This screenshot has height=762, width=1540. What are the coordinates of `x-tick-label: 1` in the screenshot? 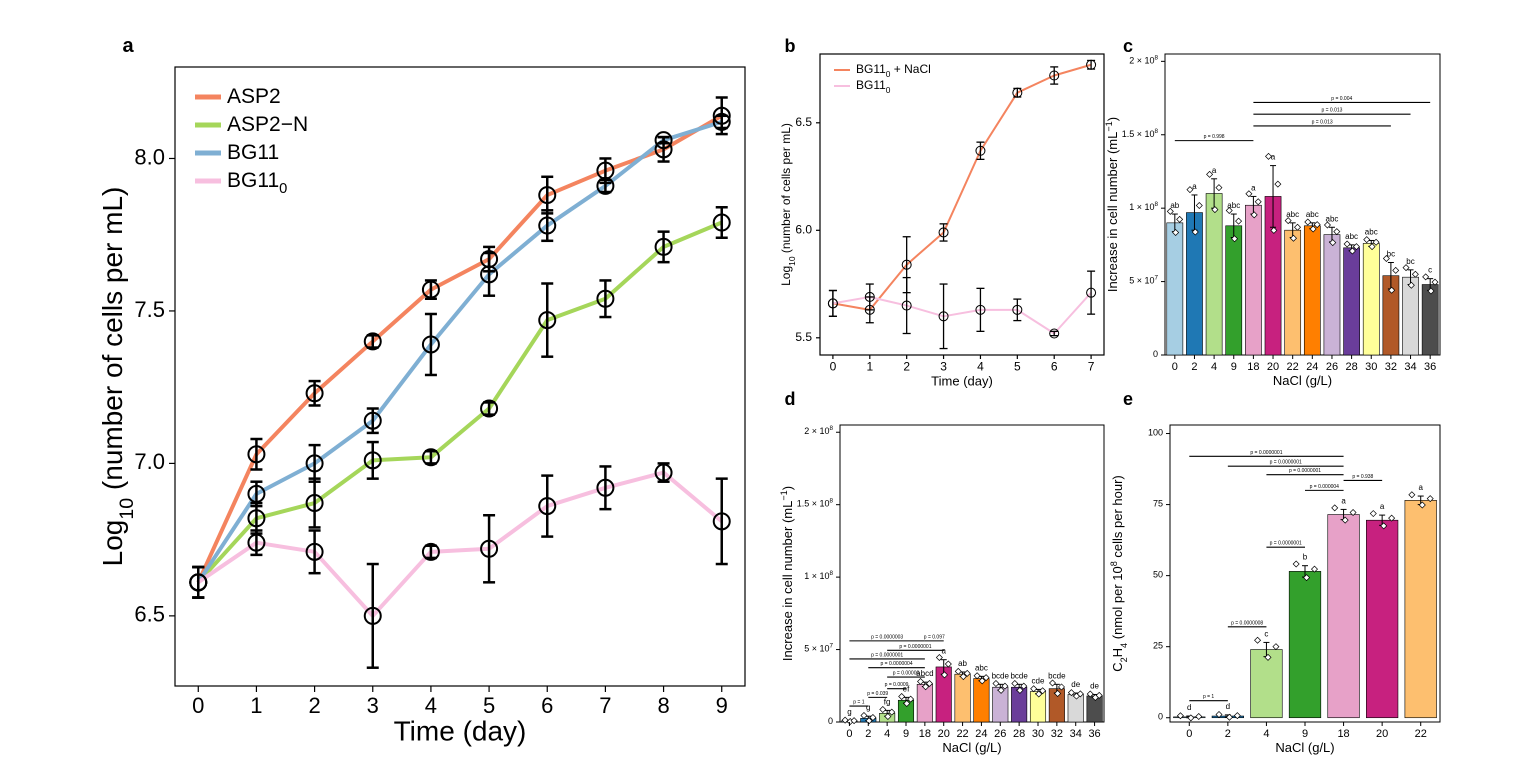 It's located at (869, 366).